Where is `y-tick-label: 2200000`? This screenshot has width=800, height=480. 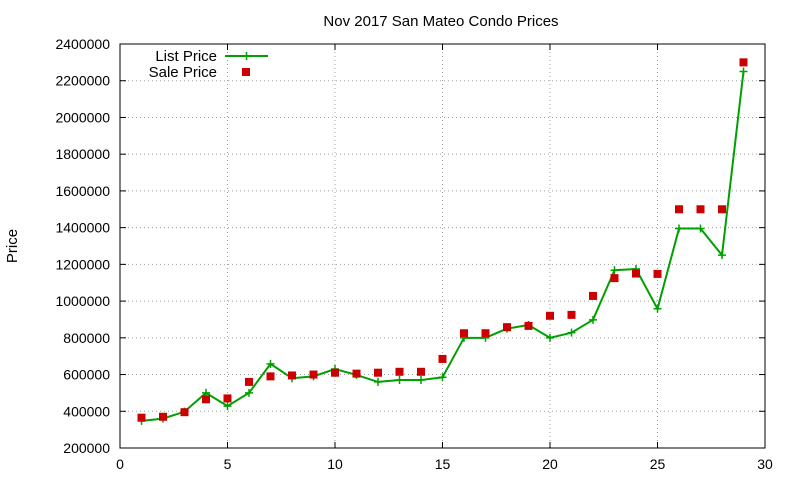 y-tick-label: 2200000 is located at coordinates (82, 81).